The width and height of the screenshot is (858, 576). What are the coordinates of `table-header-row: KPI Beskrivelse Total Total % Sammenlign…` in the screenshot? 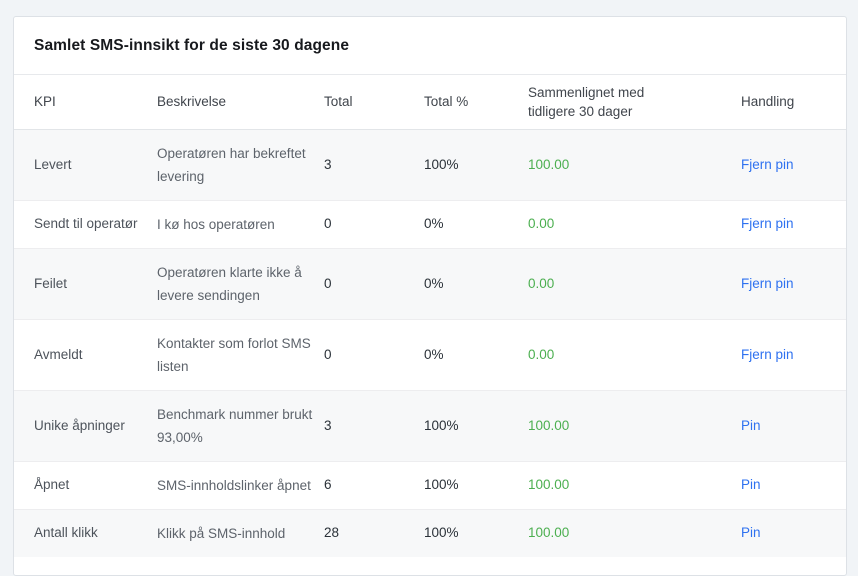 It's located at (430, 102).